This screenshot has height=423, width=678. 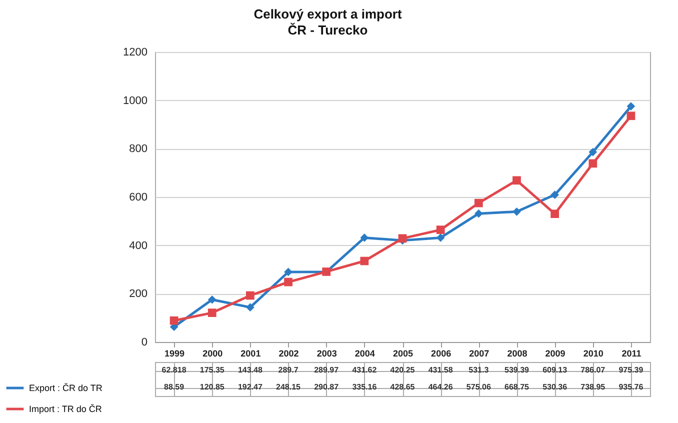 What do you see at coordinates (555, 387) in the screenshot?
I see `data-label: 530.36` at bounding box center [555, 387].